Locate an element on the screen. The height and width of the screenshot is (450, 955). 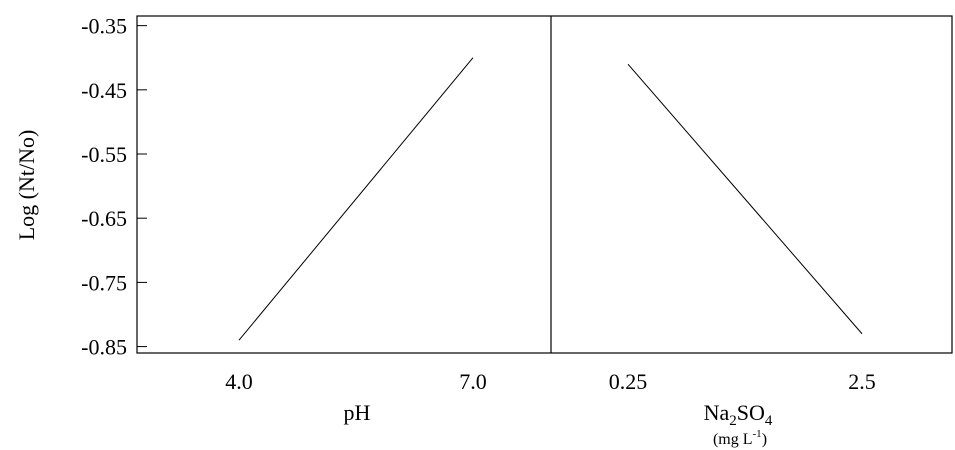
x-tick-label-ph-low: 4.0 is located at coordinates (239, 381).